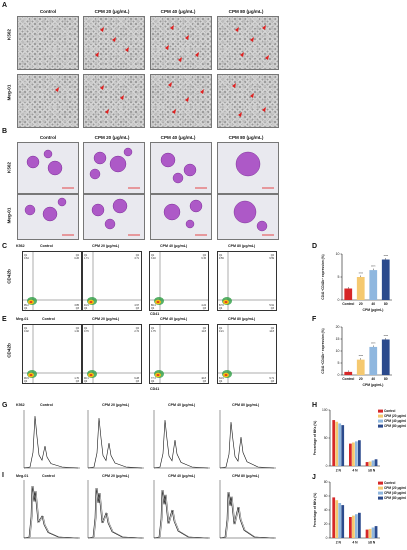  Describe the element at coordinates (204, 331) in the screenshot. I see `e-quadrant-value-1: 11.8` at that location.